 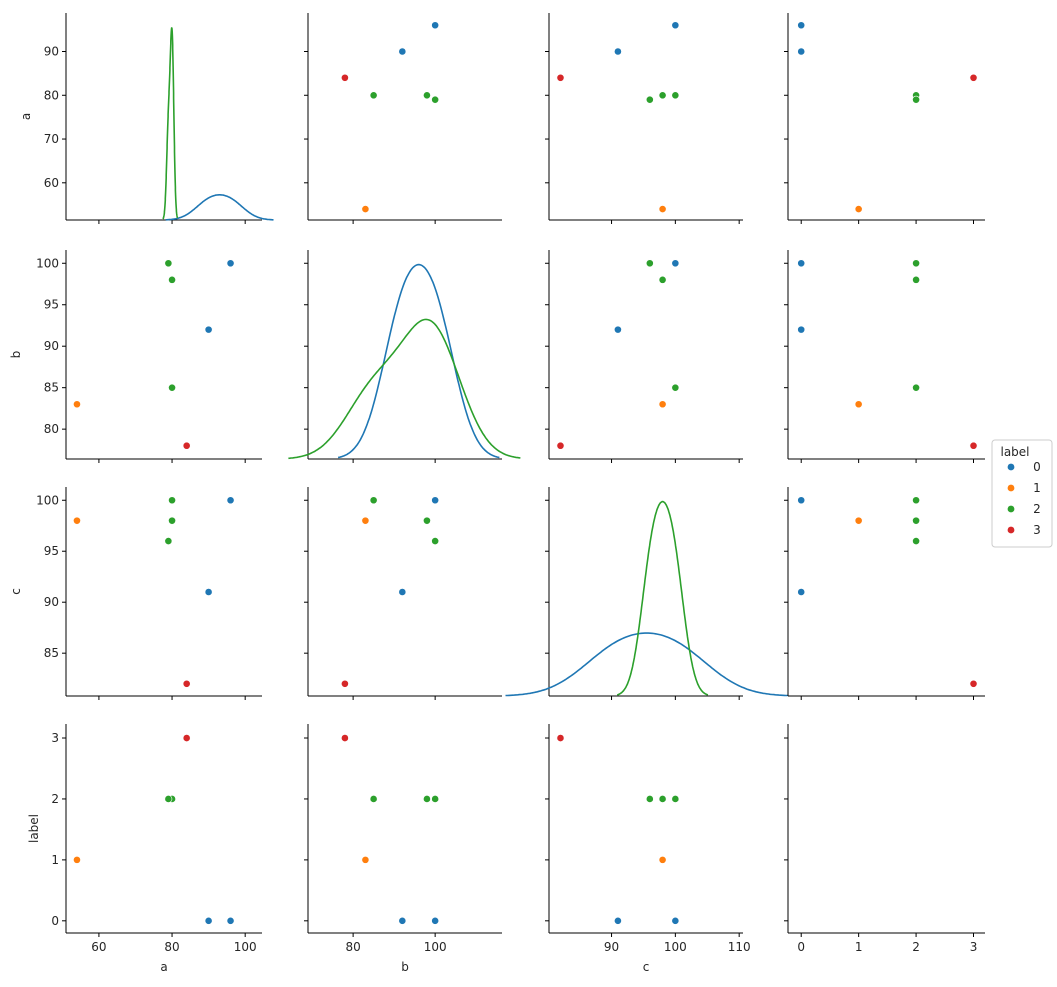 What do you see at coordinates (51, 551) in the screenshot?
I see `y-tick-label: 95` at bounding box center [51, 551].